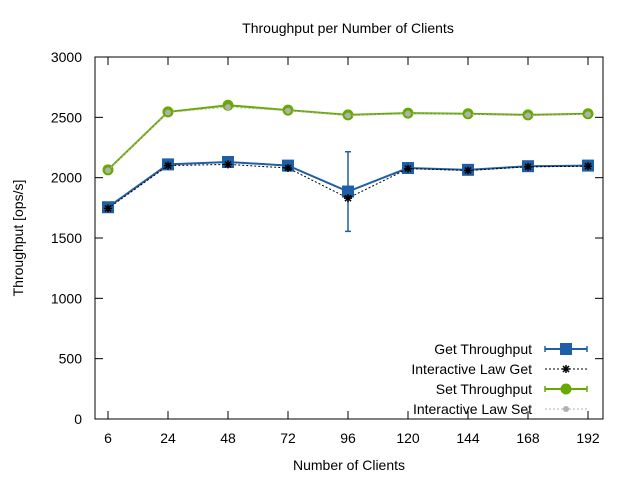 This screenshot has width=640, height=480. I want to click on x-tick-label: 6, so click(108, 438).